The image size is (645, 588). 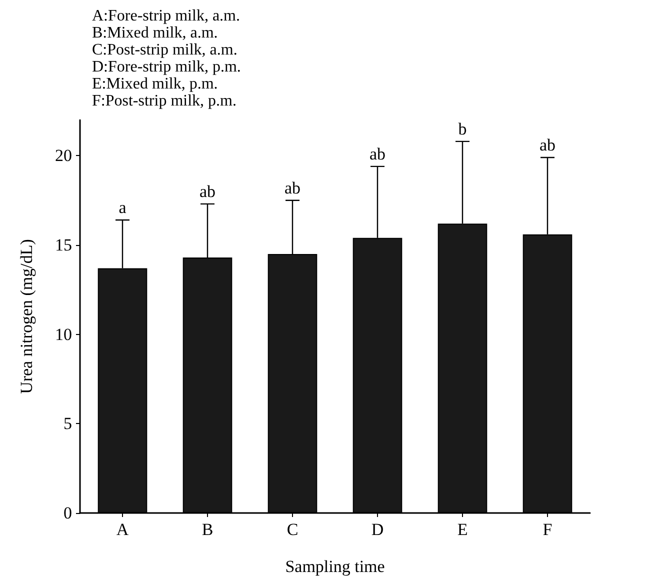 What do you see at coordinates (63, 334) in the screenshot?
I see `y-tick-label: 10` at bounding box center [63, 334].